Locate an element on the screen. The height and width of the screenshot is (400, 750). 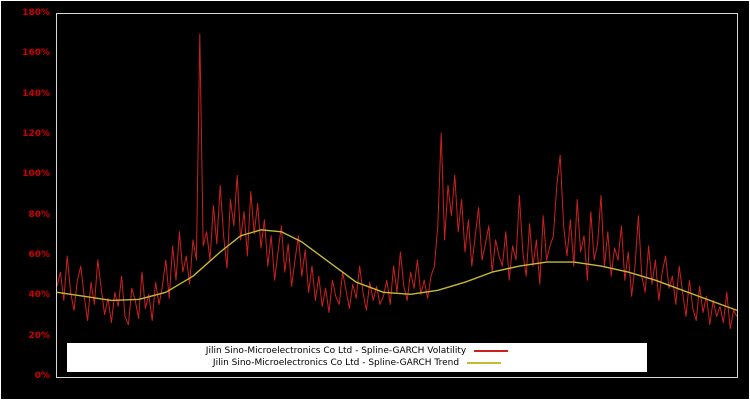
legend-line-trend-sample is located at coordinates (484, 363).